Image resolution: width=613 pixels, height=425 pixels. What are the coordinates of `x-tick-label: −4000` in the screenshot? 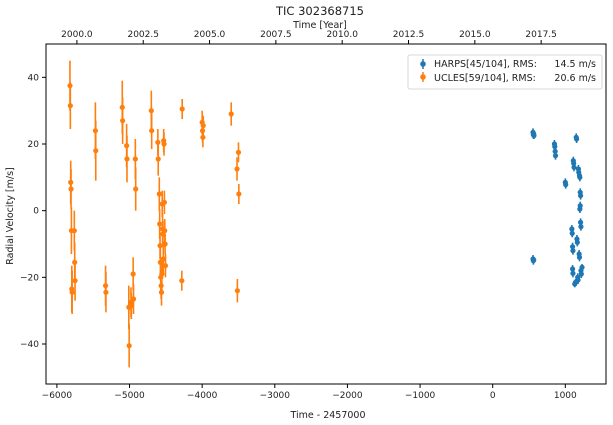 It's located at (202, 396).